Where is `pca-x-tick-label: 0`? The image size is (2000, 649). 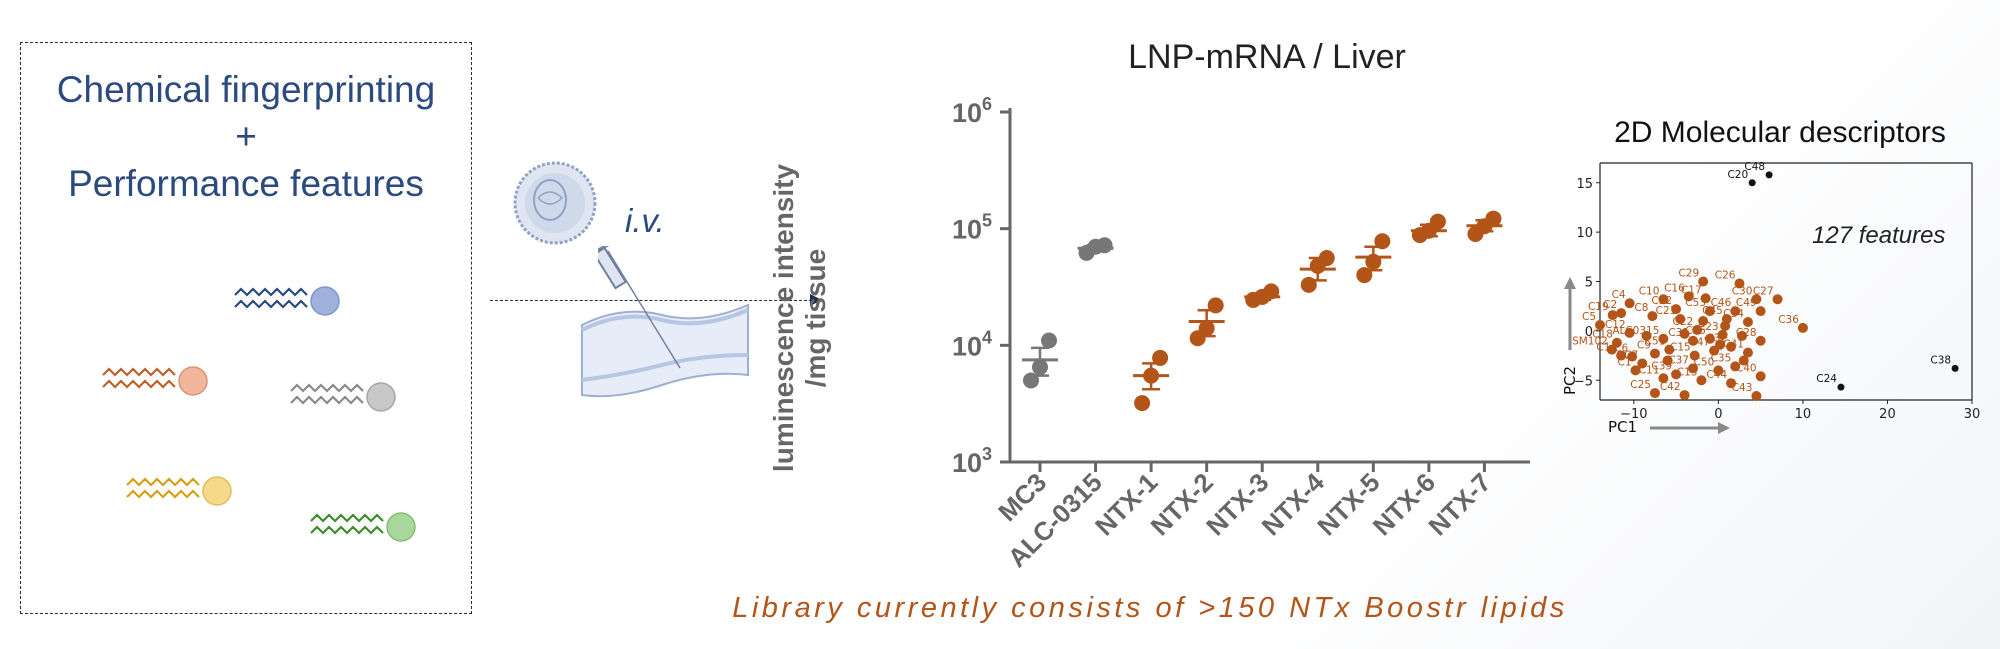 pca-x-tick-label: 0 is located at coordinates (1718, 414).